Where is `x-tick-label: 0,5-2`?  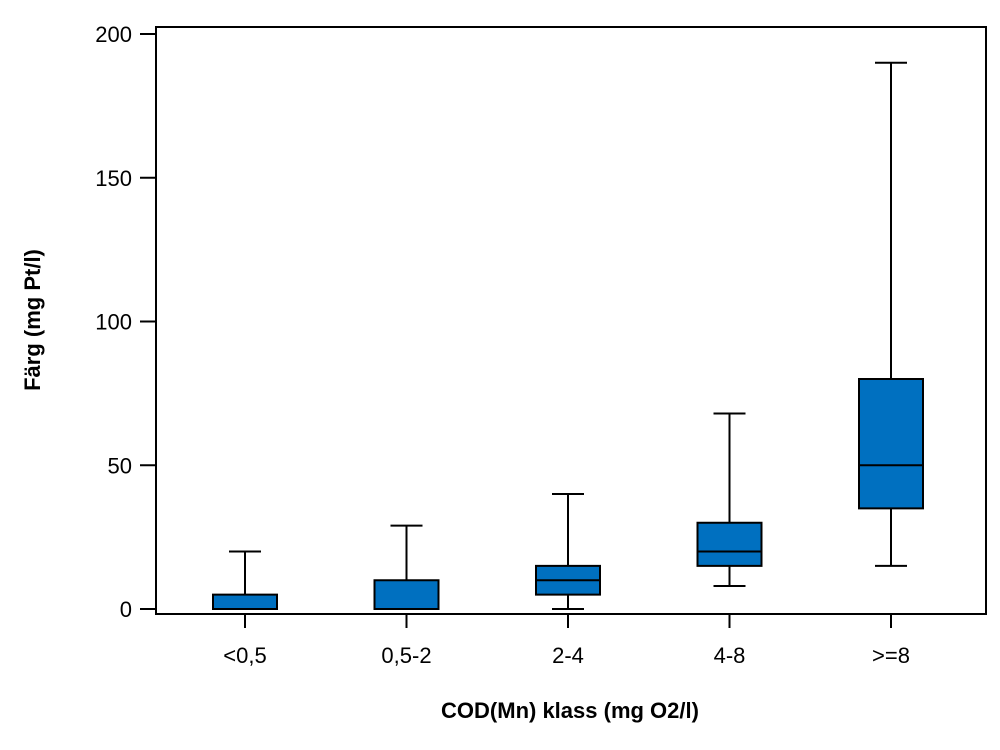
x-tick-label: 0,5-2 is located at coordinates (406, 655).